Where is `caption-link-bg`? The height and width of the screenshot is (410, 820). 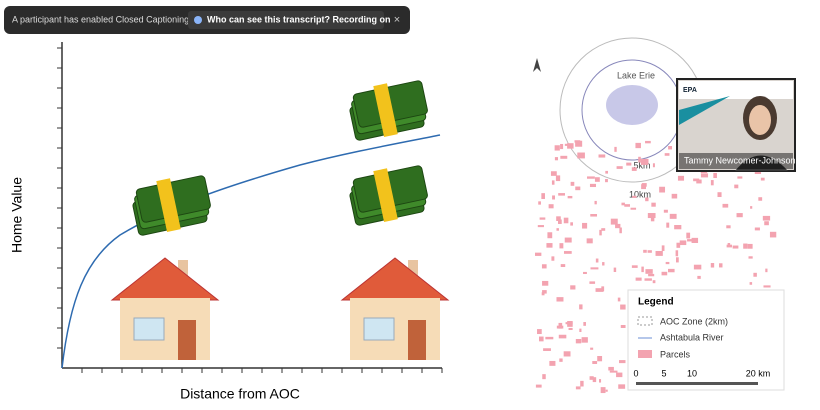
caption-link-bg is located at coordinates (286, 20).